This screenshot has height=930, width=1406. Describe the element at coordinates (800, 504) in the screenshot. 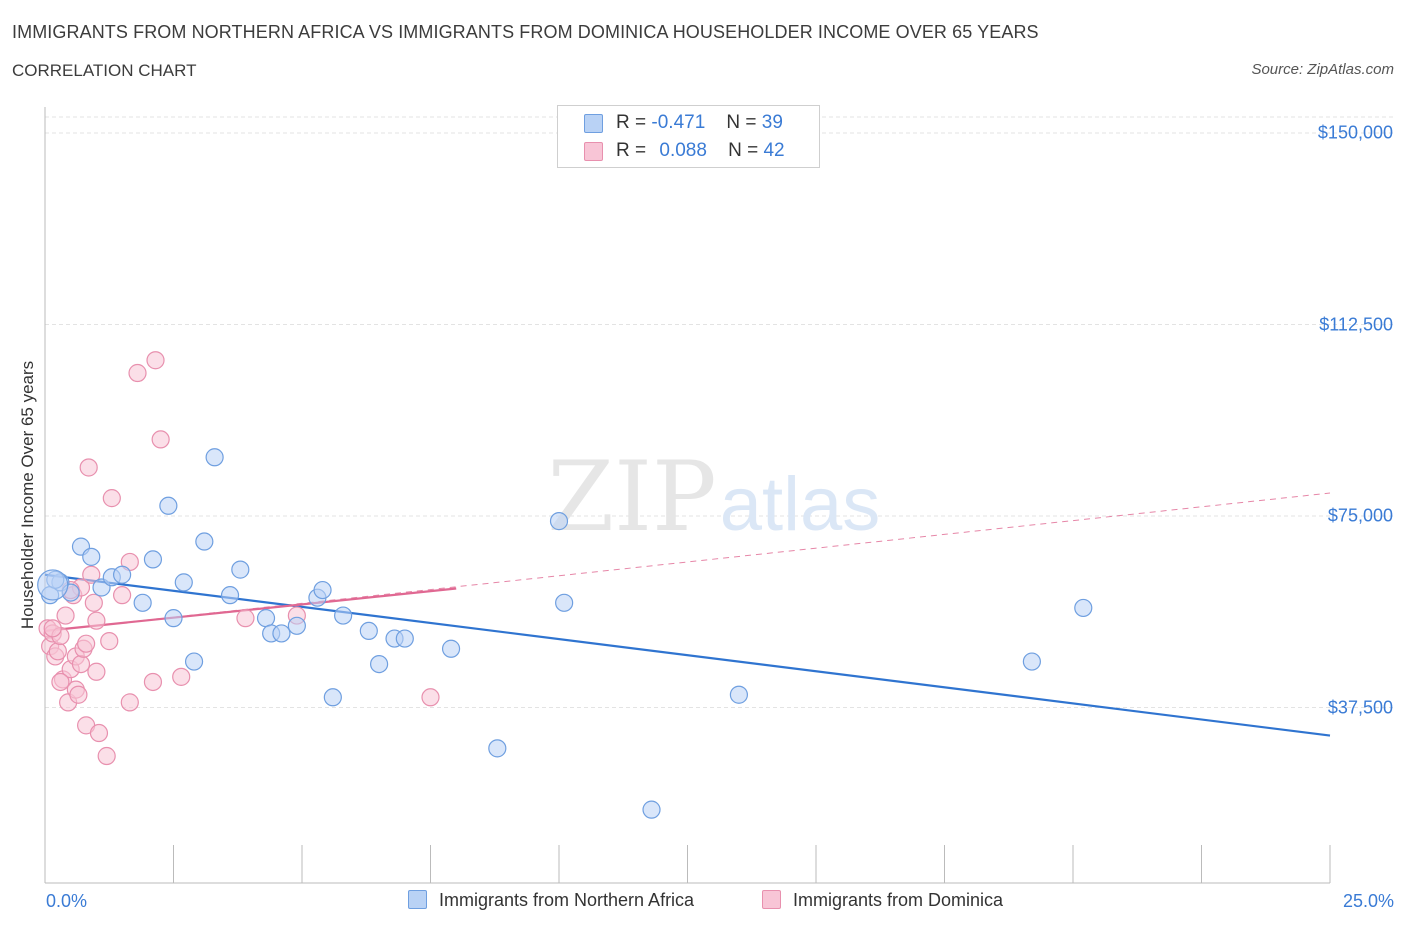

I see `watermark-atlas: atlas` at that location.